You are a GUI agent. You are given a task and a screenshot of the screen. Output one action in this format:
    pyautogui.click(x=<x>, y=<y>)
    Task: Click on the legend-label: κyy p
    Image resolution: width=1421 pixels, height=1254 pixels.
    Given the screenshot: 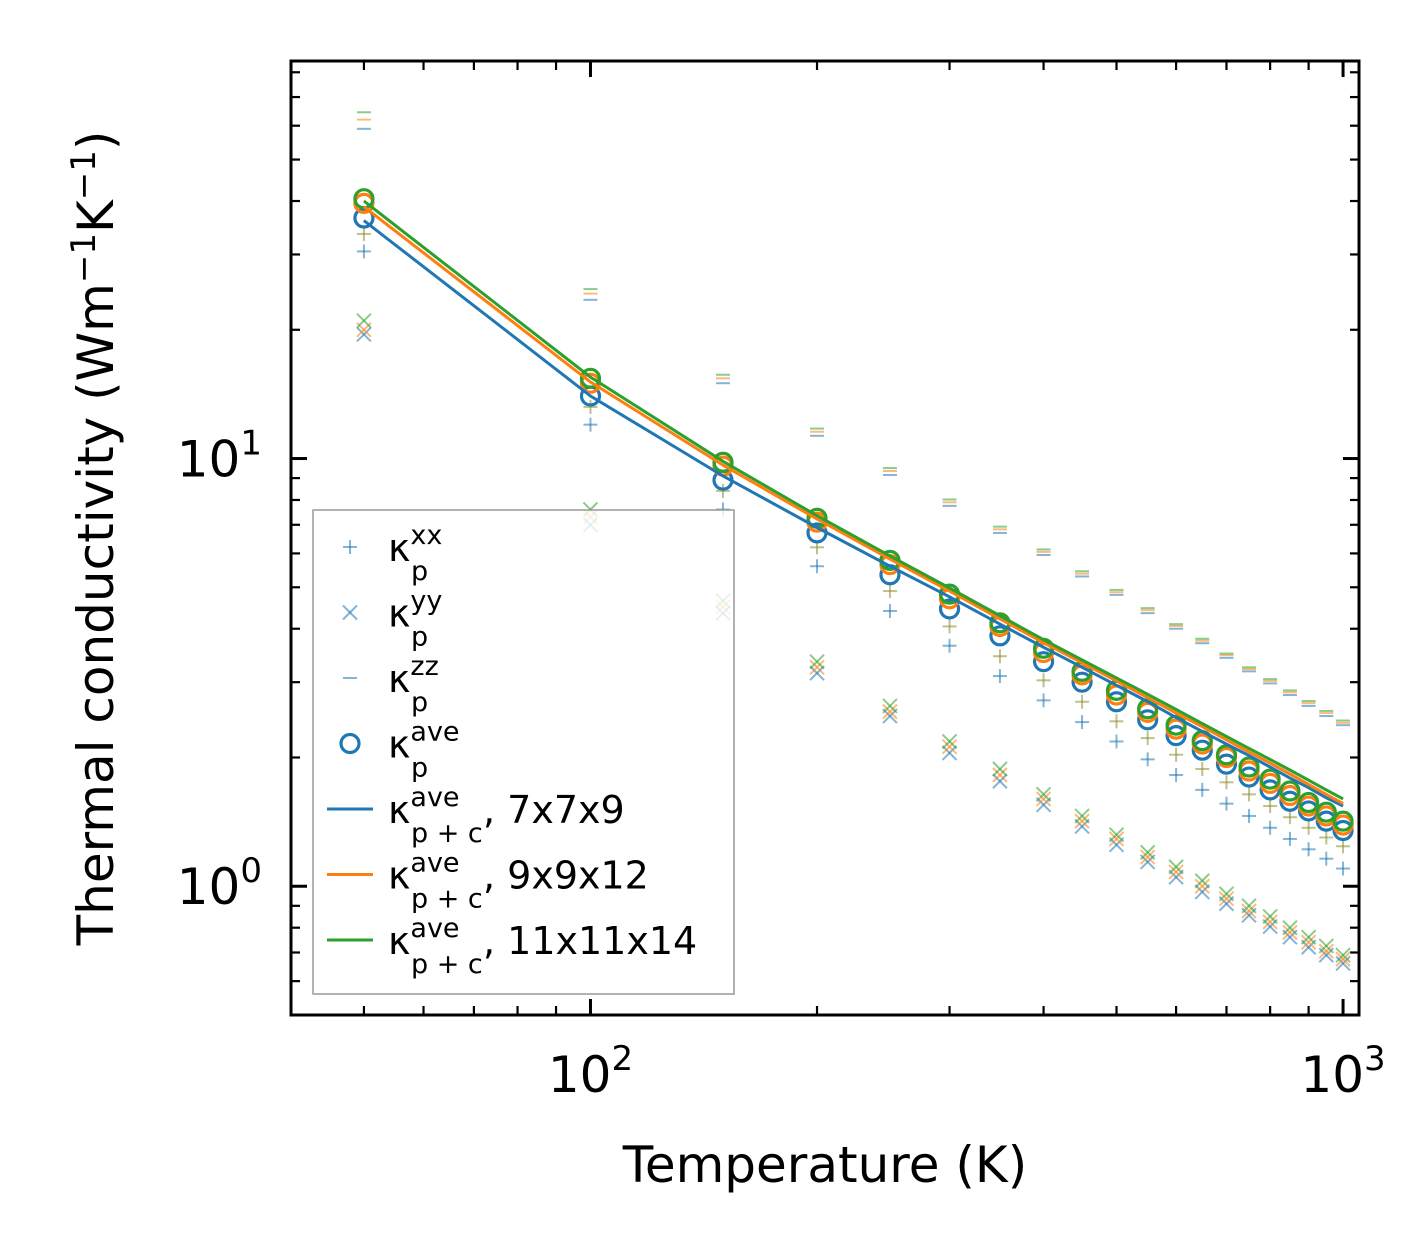 What is the action you would take?
    pyautogui.click(x=415, y=619)
    